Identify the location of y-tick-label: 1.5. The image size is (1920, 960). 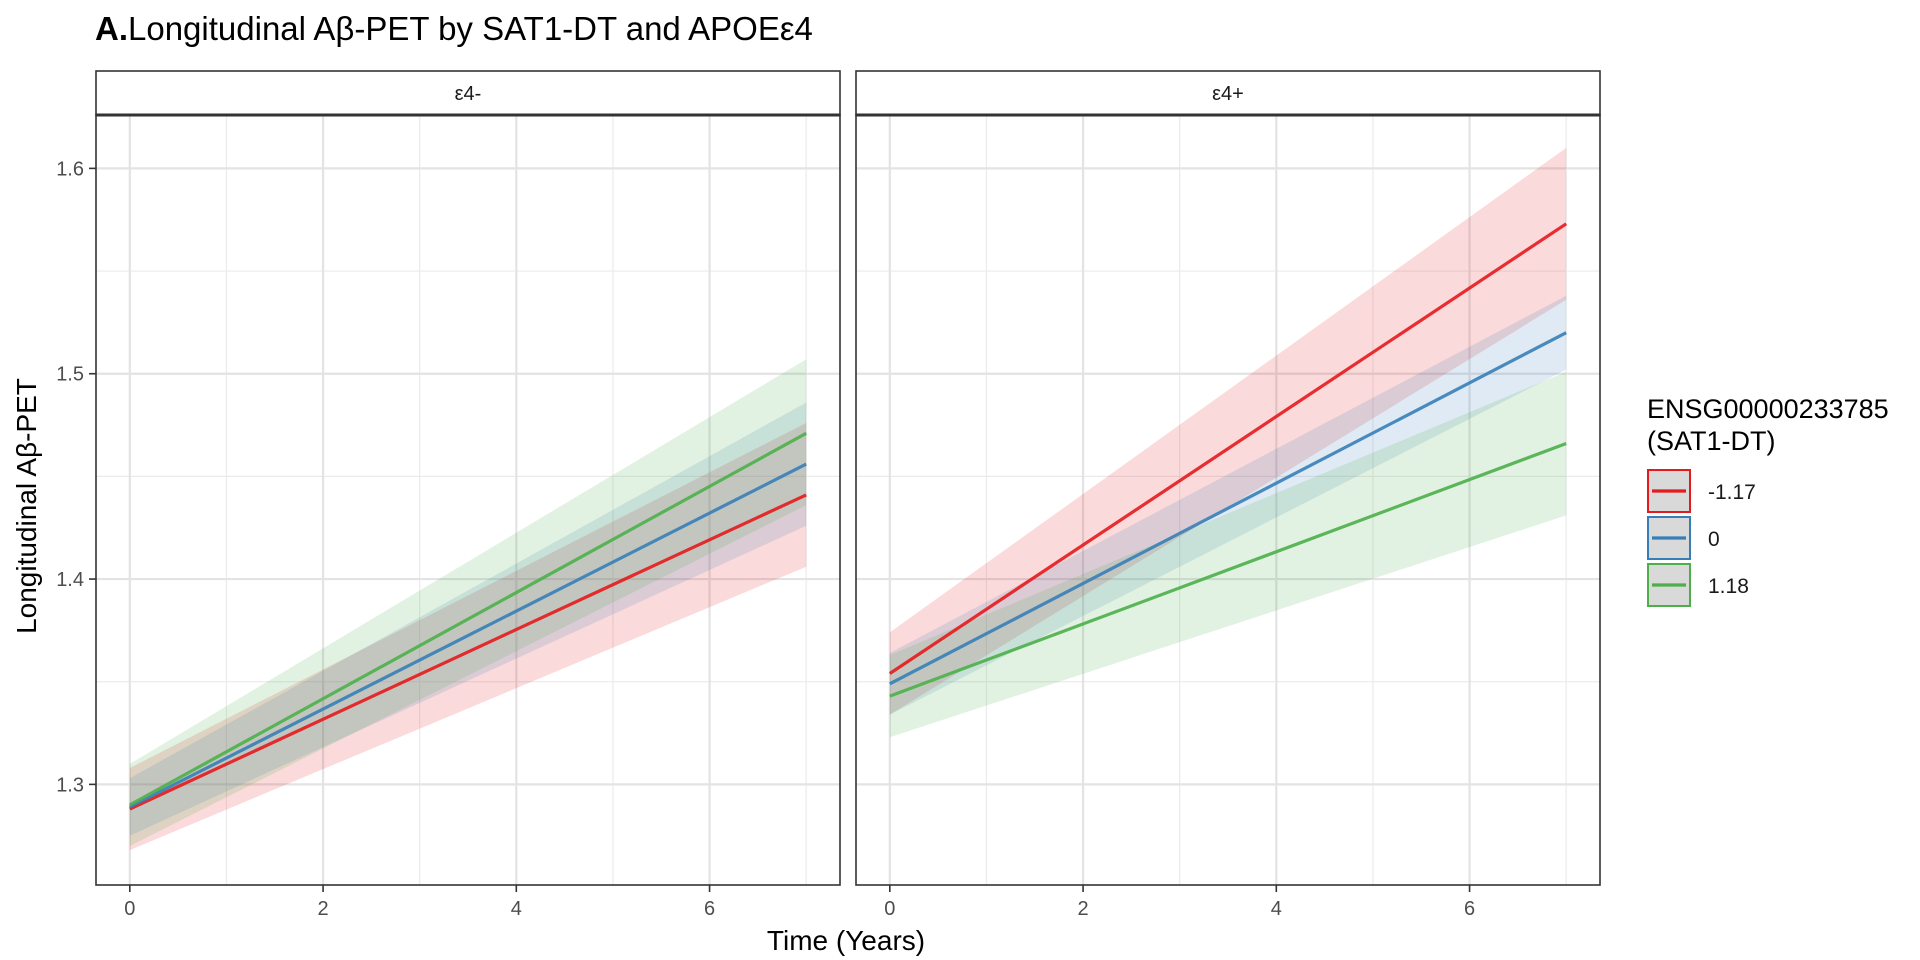
(70, 375).